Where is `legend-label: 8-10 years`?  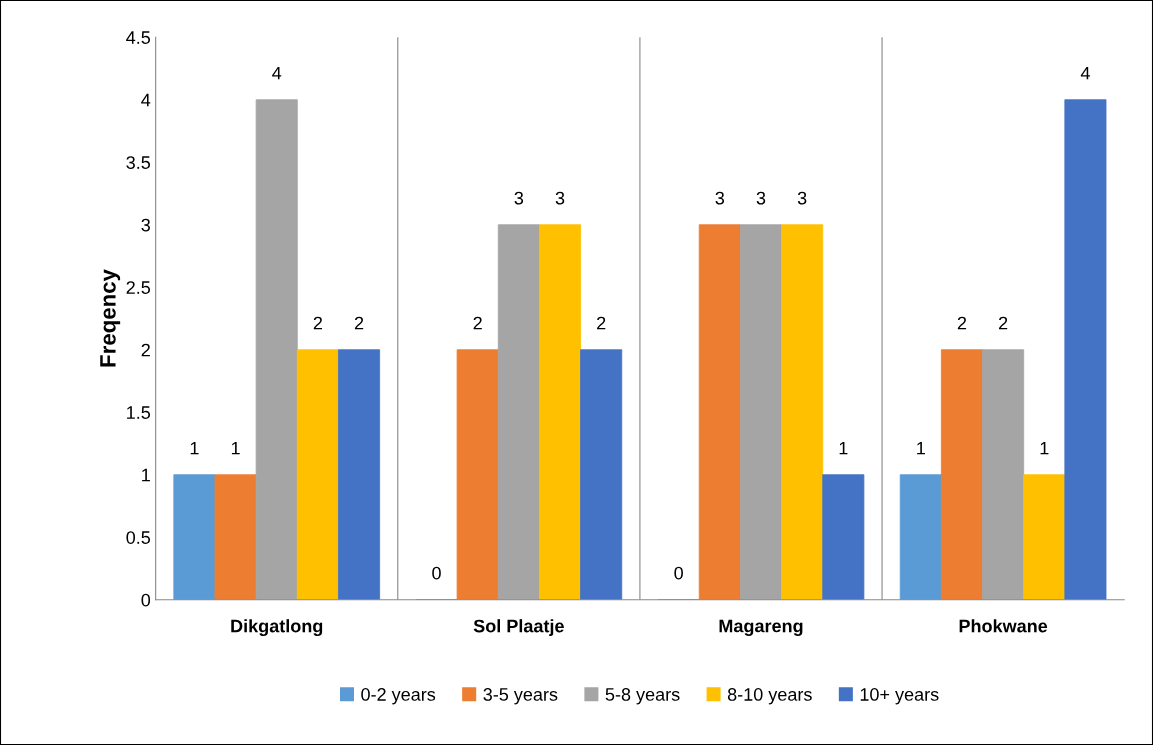 legend-label: 8-10 years is located at coordinates (769, 696).